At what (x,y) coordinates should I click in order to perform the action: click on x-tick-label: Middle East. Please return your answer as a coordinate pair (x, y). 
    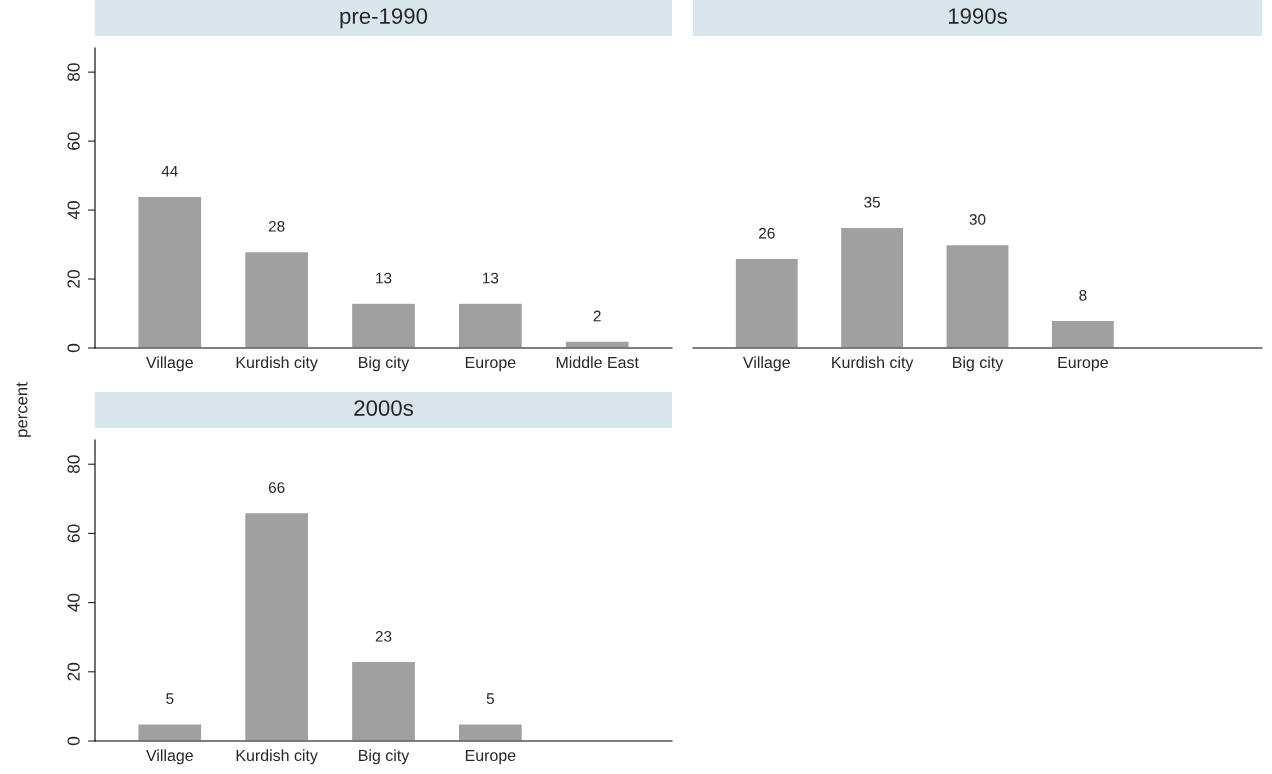
    Looking at the image, I should click on (597, 362).